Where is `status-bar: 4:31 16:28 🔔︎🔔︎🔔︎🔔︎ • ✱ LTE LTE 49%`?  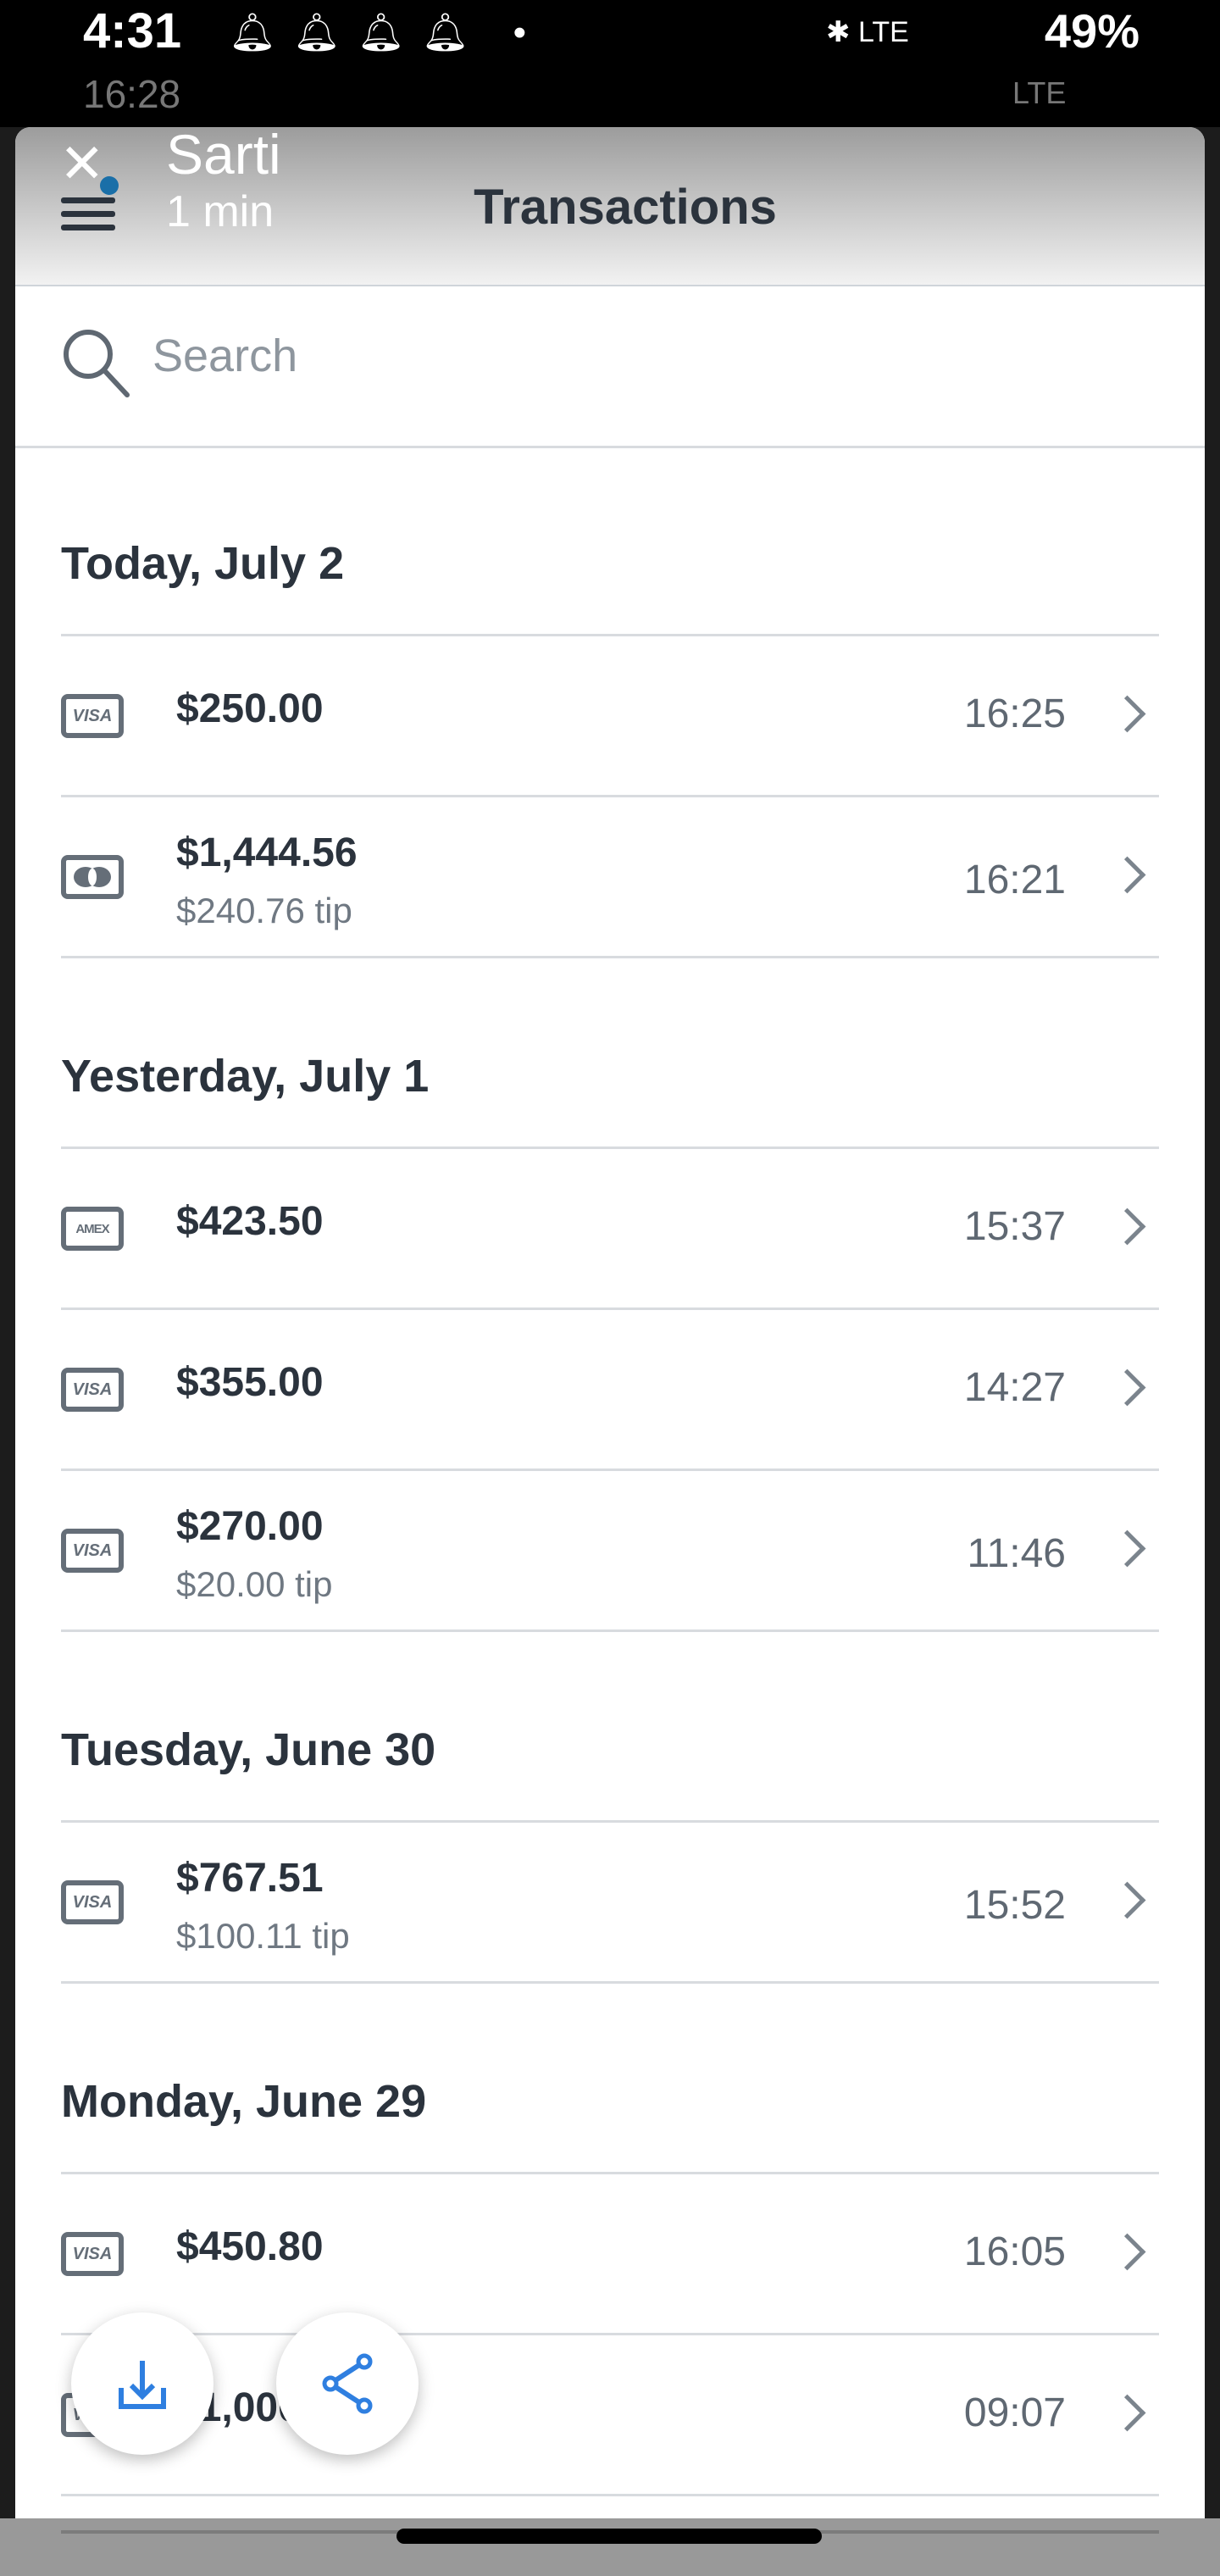
status-bar: 4:31 16:28 🔔︎🔔︎🔔︎🔔︎ • ✱ LTE LTE 49% is located at coordinates (610, 63).